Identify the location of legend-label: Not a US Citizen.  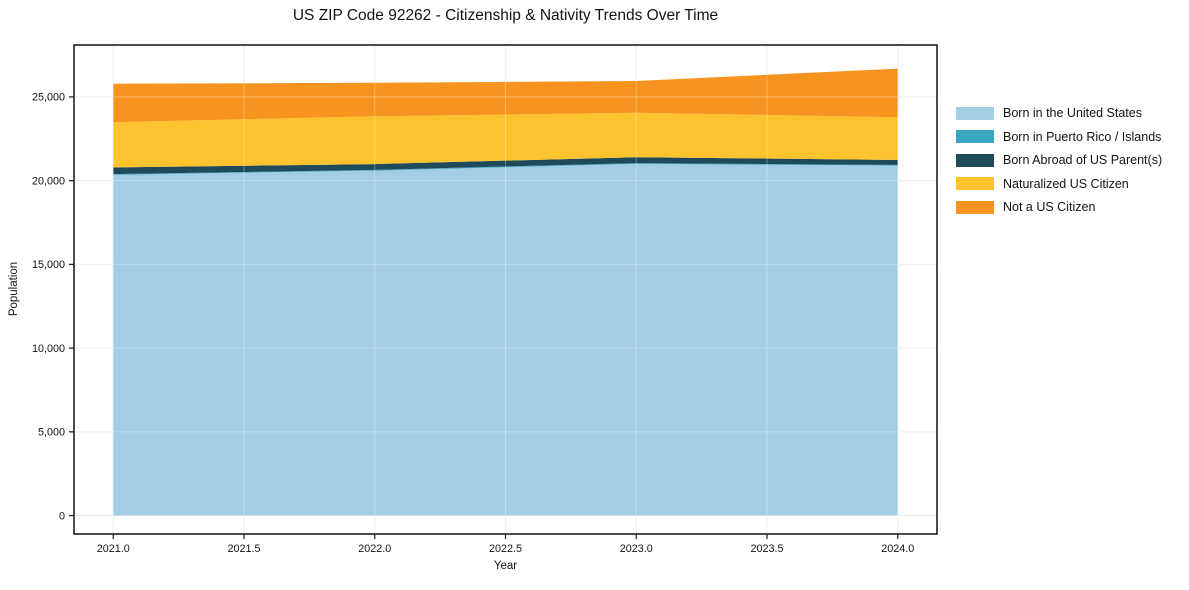
(1049, 207).